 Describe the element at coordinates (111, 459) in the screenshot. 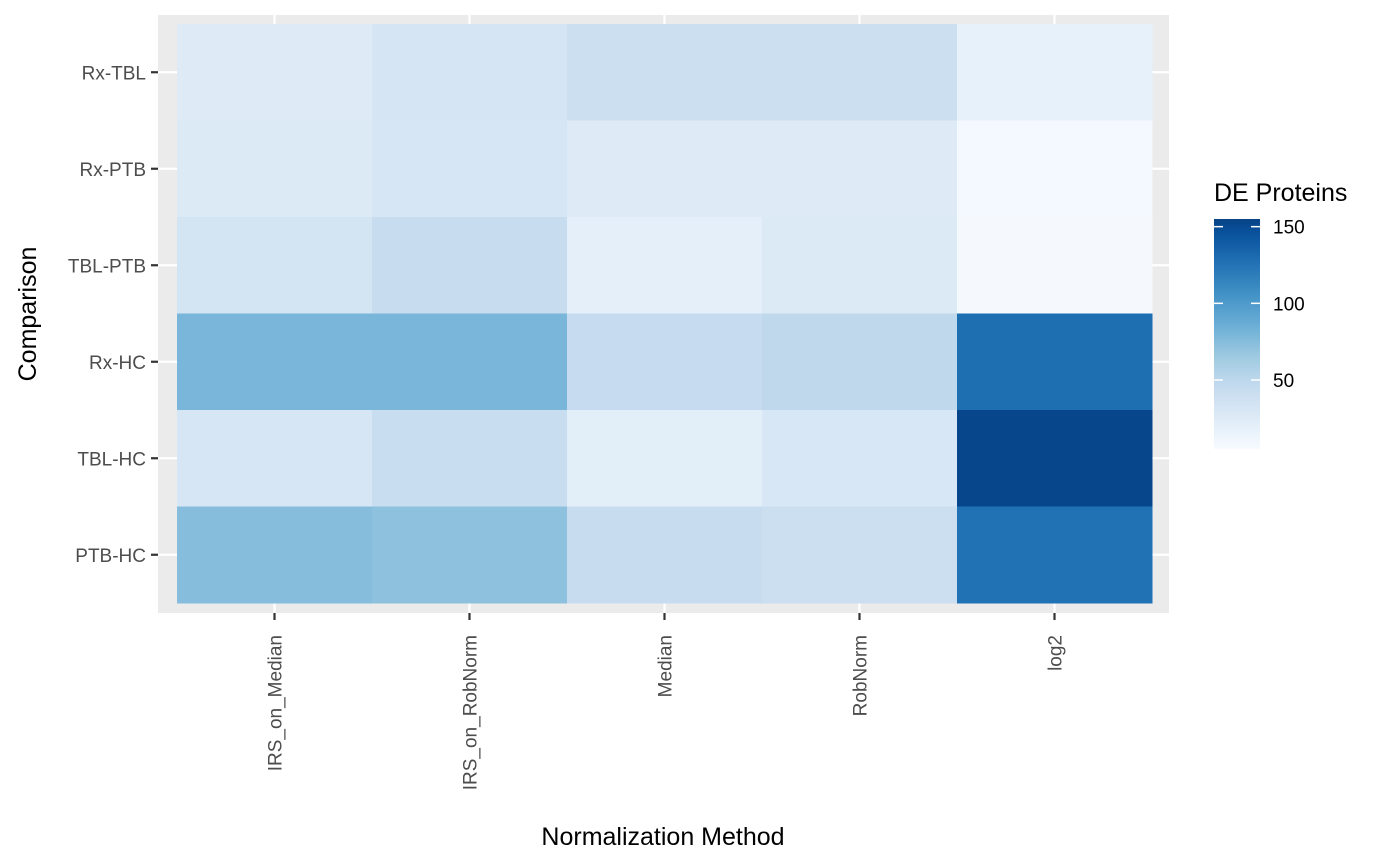

I see `y-tick-label: TBL-HC` at that location.